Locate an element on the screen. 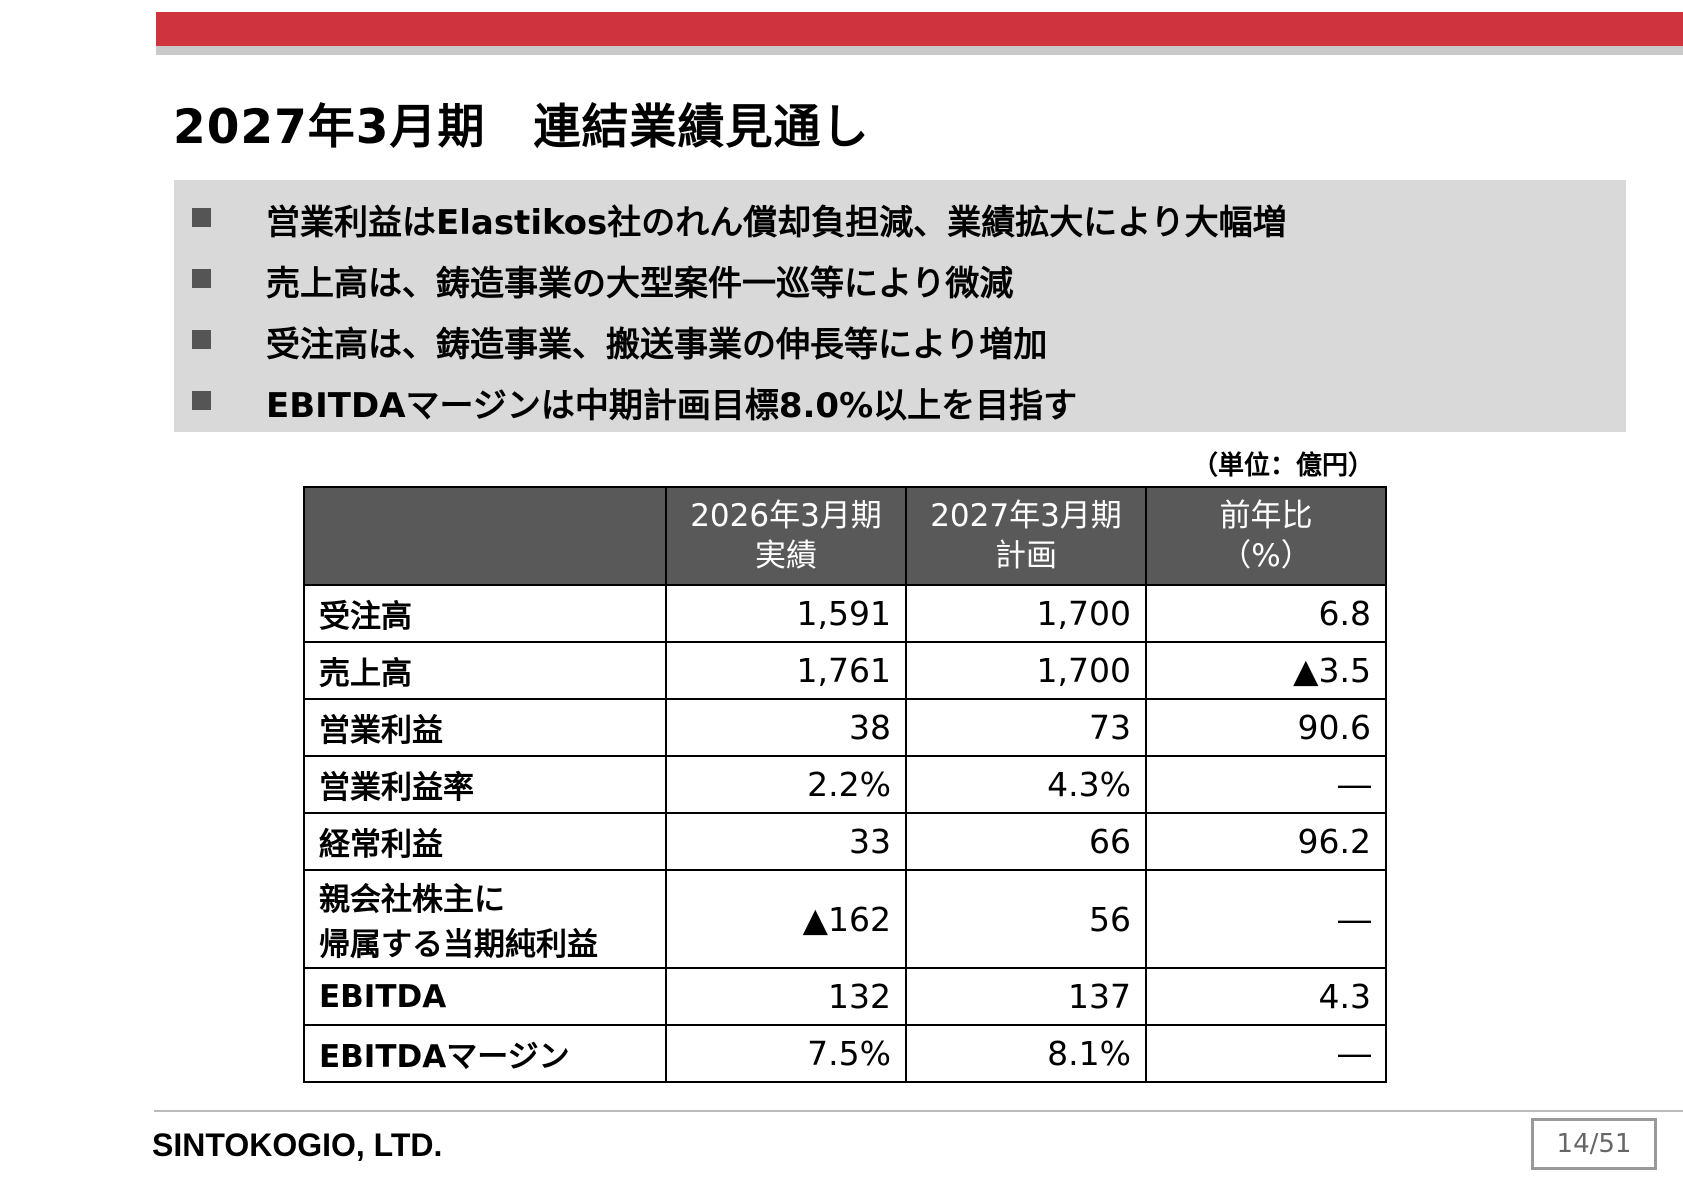 This screenshot has height=1190, width=1683. bullet-item: 売上高は、鋳造事業の大型案件一巡等により微減 is located at coordinates (900, 272).